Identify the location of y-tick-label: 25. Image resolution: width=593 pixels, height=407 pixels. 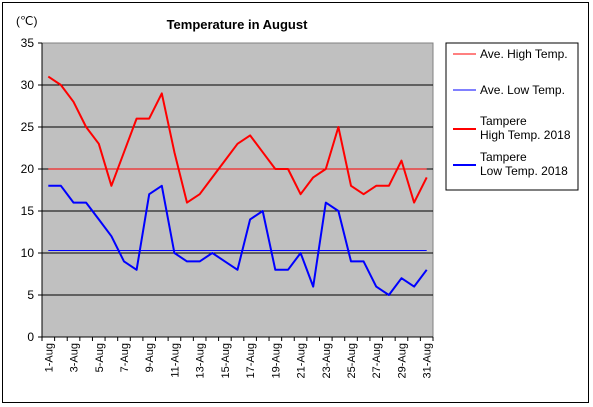
(28, 127).